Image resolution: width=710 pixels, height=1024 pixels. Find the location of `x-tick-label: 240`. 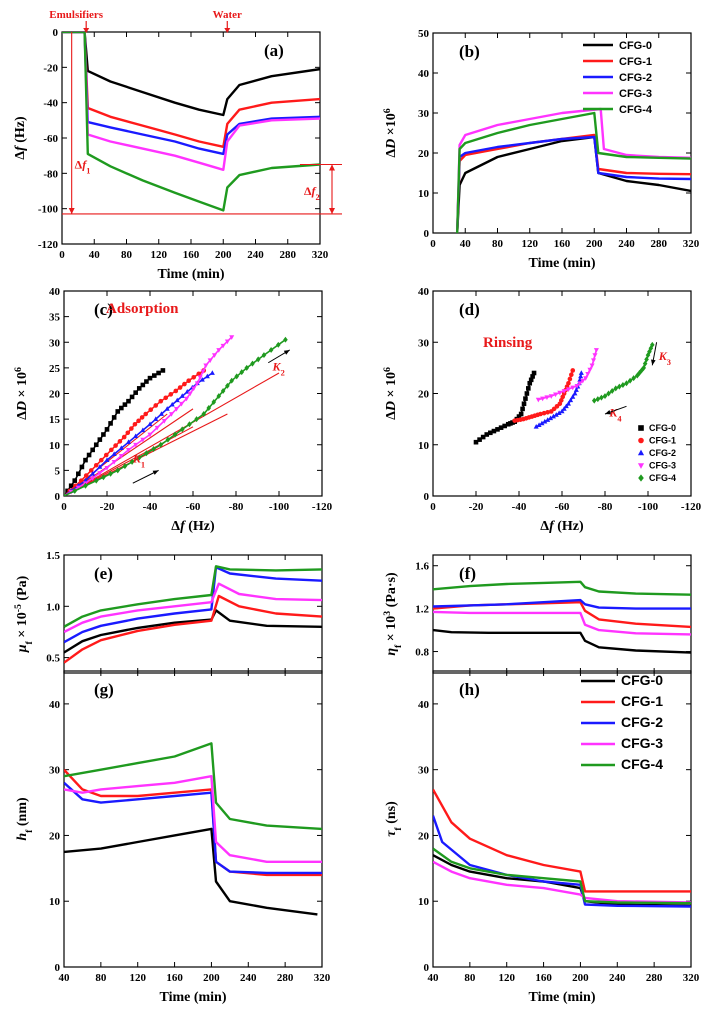

x-tick-label: 240 is located at coordinates (617, 978).